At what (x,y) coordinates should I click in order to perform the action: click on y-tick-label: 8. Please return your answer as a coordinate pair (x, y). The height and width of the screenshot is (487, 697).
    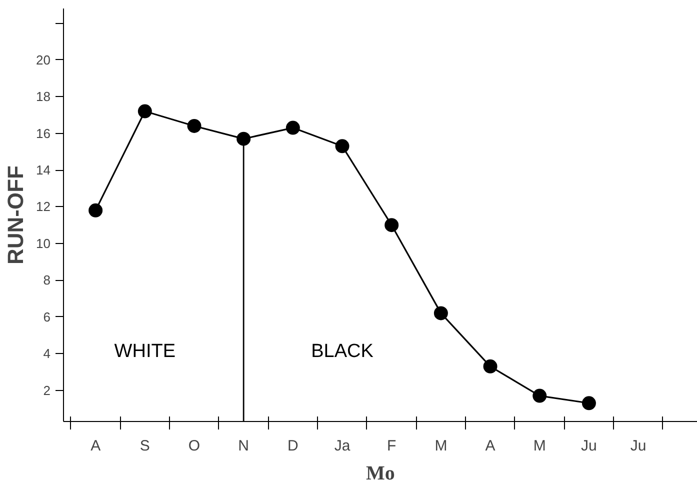
    Looking at the image, I should click on (47, 280).